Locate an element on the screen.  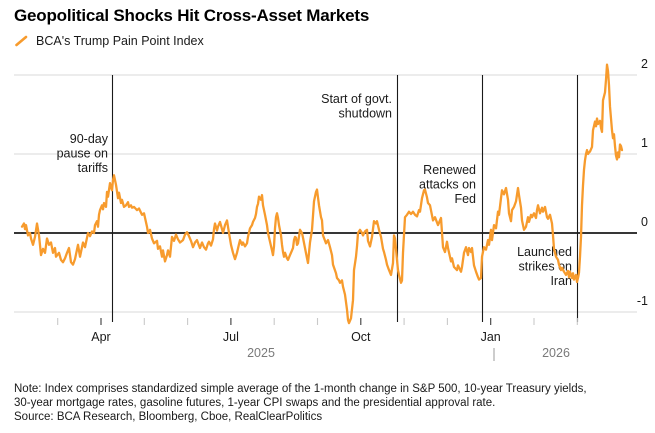
y-tick-label: -1 is located at coordinates (642, 301).